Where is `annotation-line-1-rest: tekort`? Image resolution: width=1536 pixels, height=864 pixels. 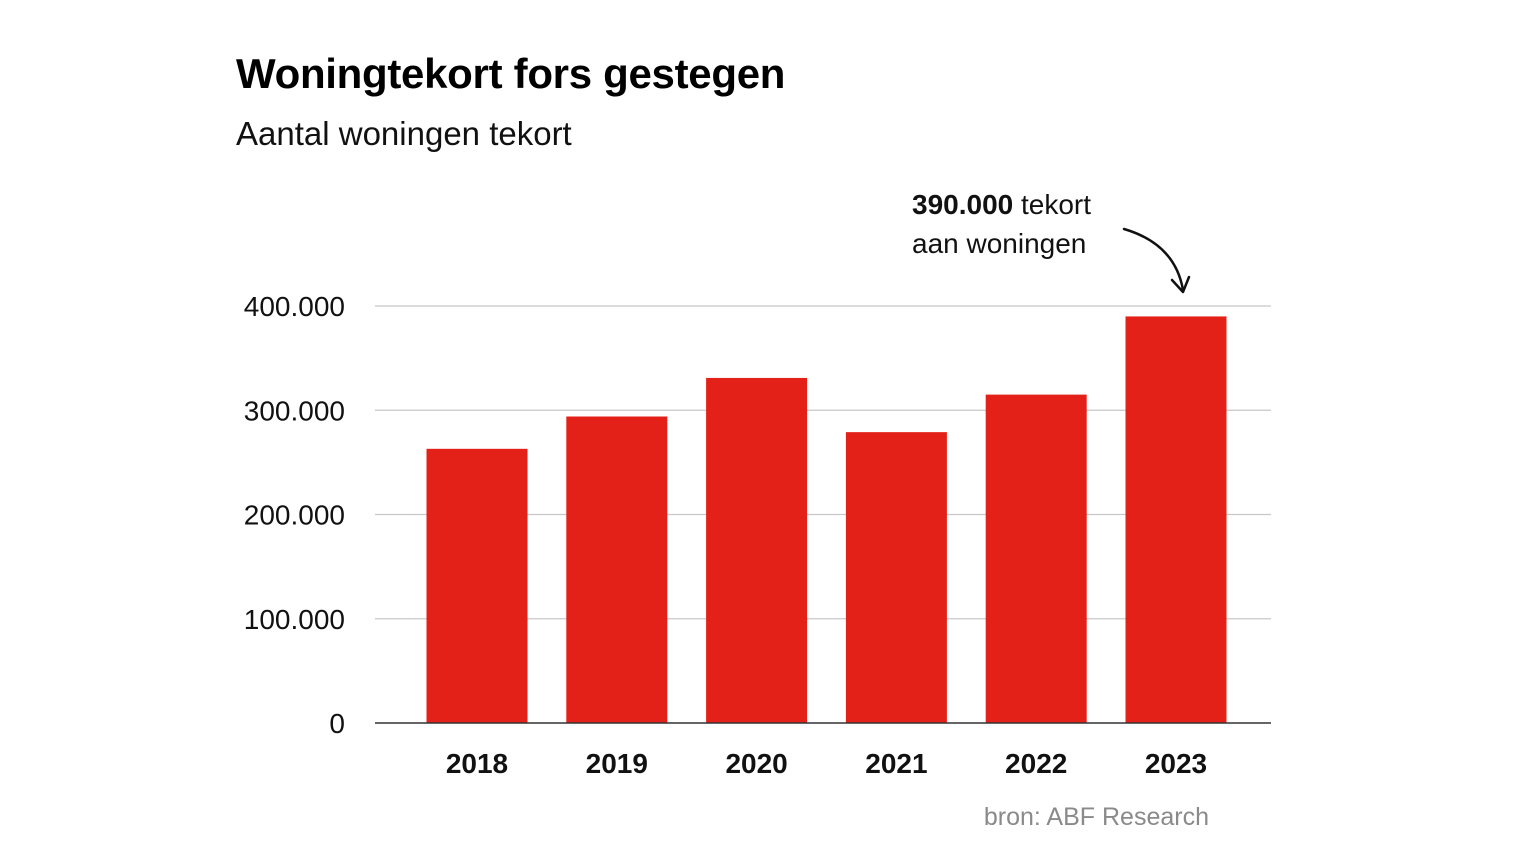
annotation-line-1-rest: tekort is located at coordinates (1052, 204).